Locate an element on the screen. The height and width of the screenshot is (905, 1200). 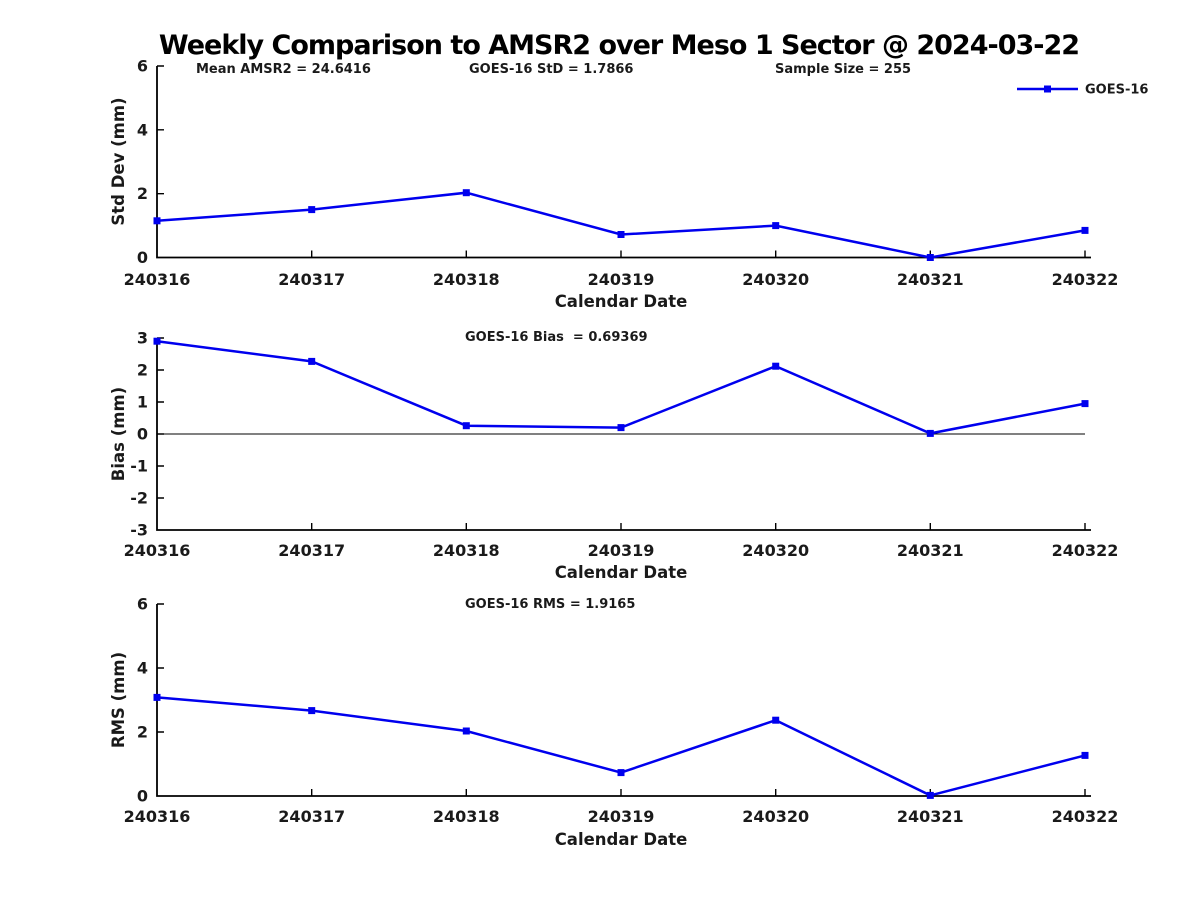
legend-marker-icon is located at coordinates (1047, 89).